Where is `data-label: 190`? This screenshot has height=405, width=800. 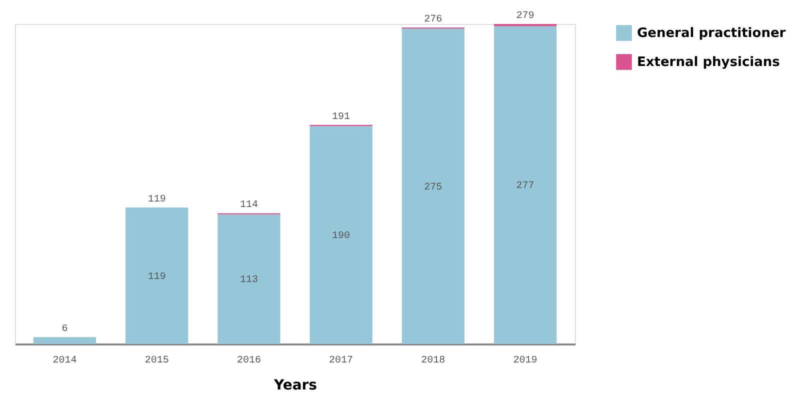 data-label: 190 is located at coordinates (341, 236).